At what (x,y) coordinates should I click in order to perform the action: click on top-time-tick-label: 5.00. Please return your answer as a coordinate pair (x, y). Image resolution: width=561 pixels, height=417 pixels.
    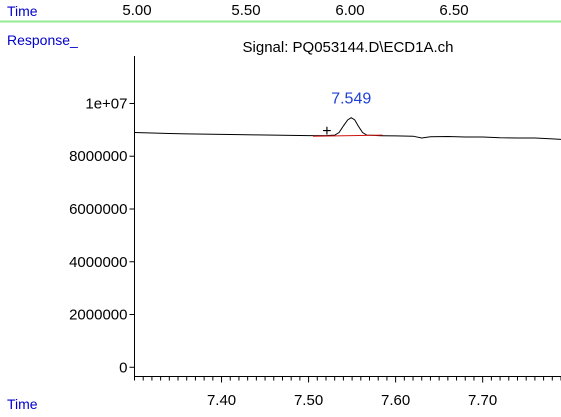
    Looking at the image, I should click on (136, 10).